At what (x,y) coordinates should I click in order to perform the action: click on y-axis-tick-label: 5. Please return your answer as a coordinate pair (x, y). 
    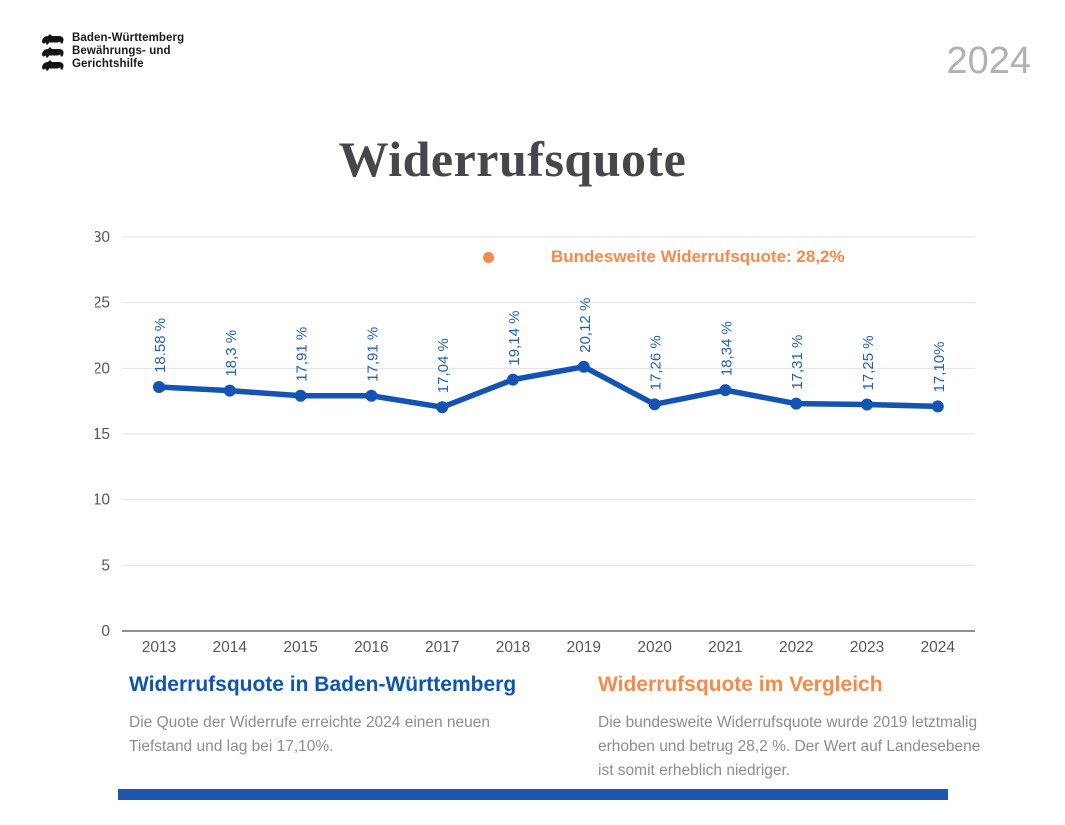
    Looking at the image, I should click on (105, 565).